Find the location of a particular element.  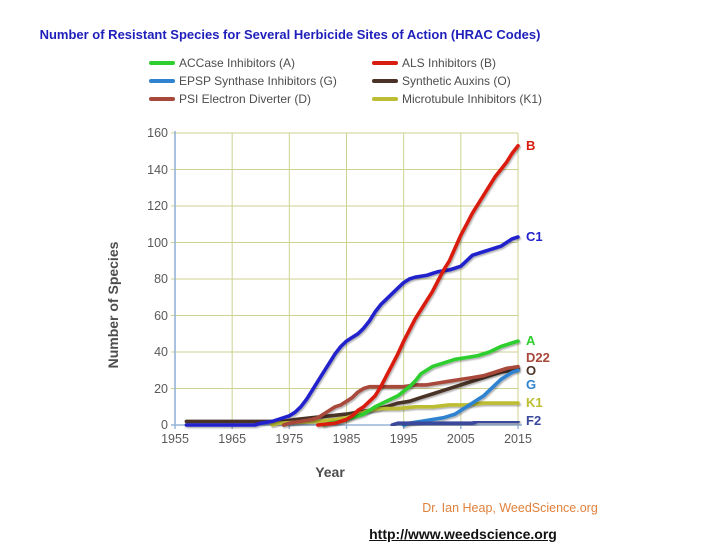

y-tick-0: 0 is located at coordinates (164, 425).